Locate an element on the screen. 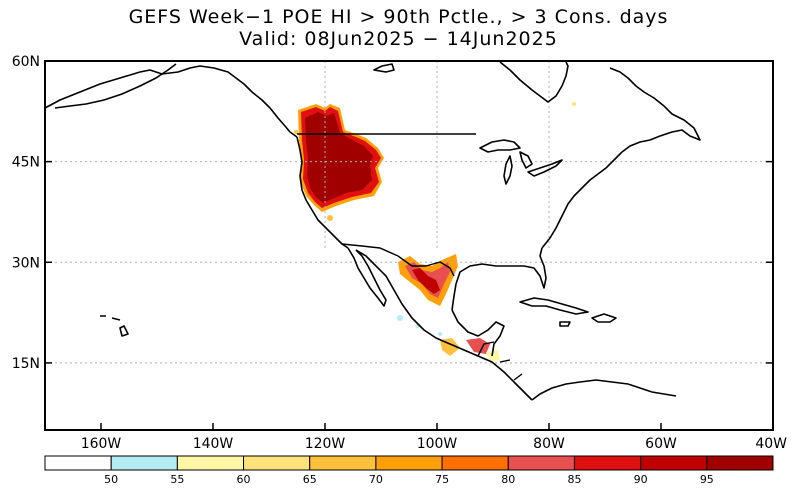 The image size is (797, 493). lon-label: 40W is located at coordinates (771, 444).